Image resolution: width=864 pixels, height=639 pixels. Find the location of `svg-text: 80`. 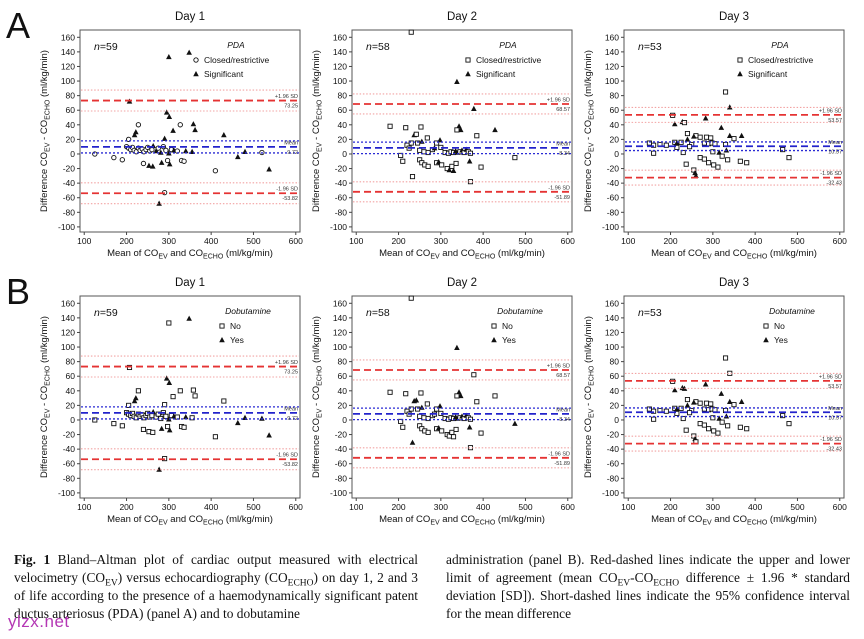

svg-text: 80 is located at coordinates (71, 362).